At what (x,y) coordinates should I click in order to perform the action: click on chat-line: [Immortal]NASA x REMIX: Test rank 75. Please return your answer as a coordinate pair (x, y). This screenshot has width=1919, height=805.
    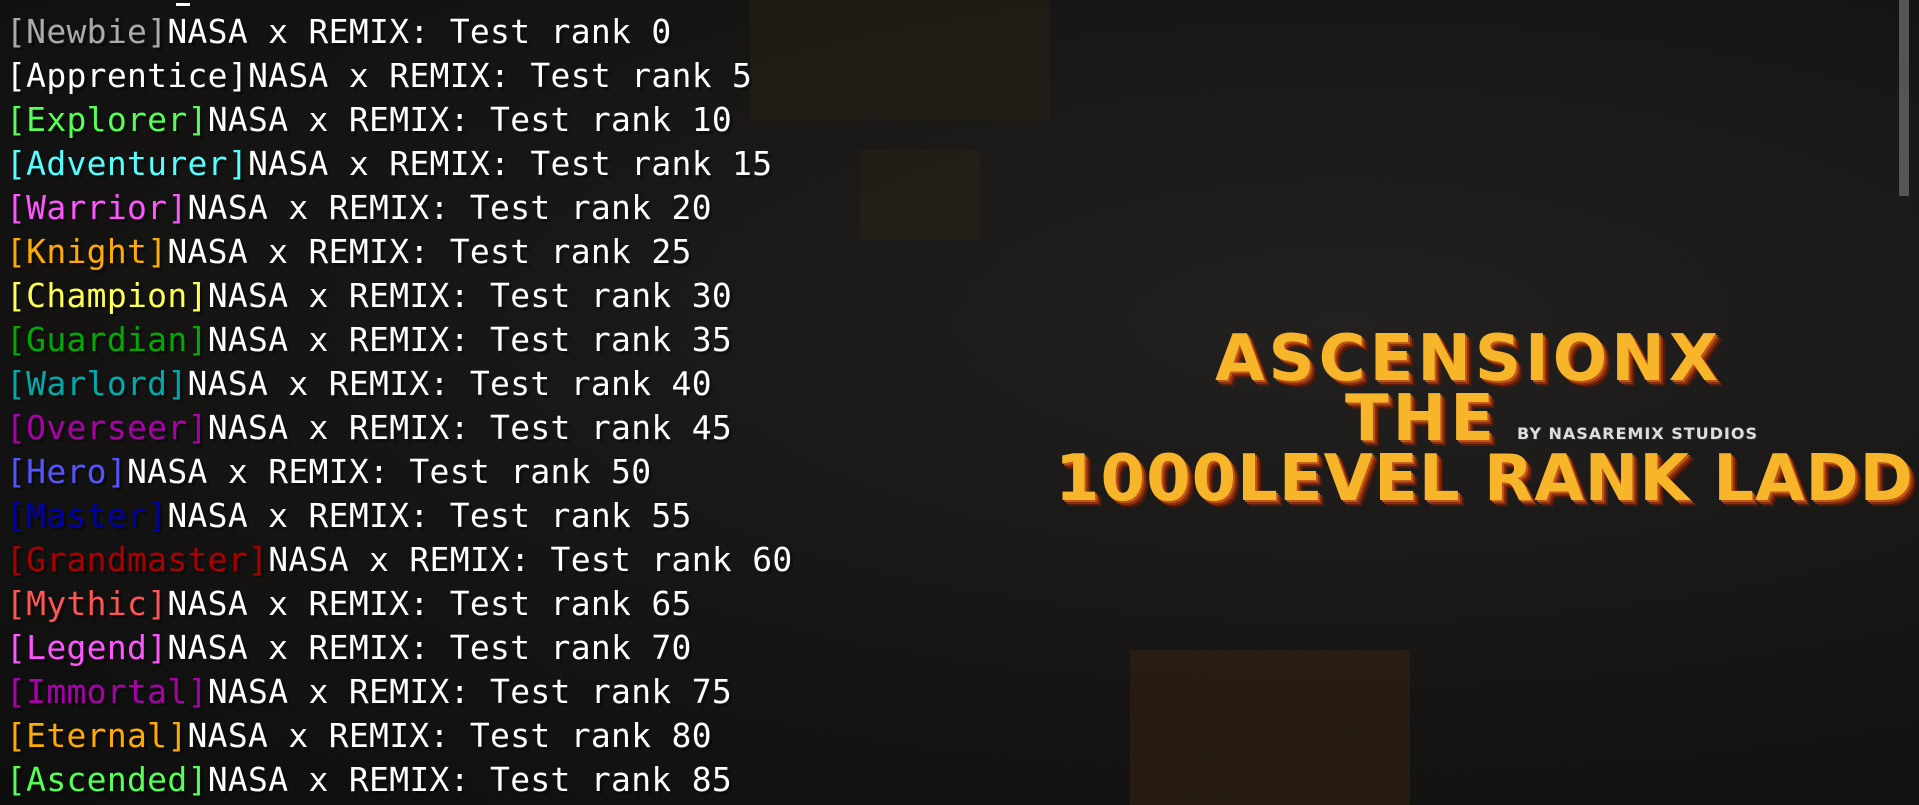
    Looking at the image, I should click on (399, 692).